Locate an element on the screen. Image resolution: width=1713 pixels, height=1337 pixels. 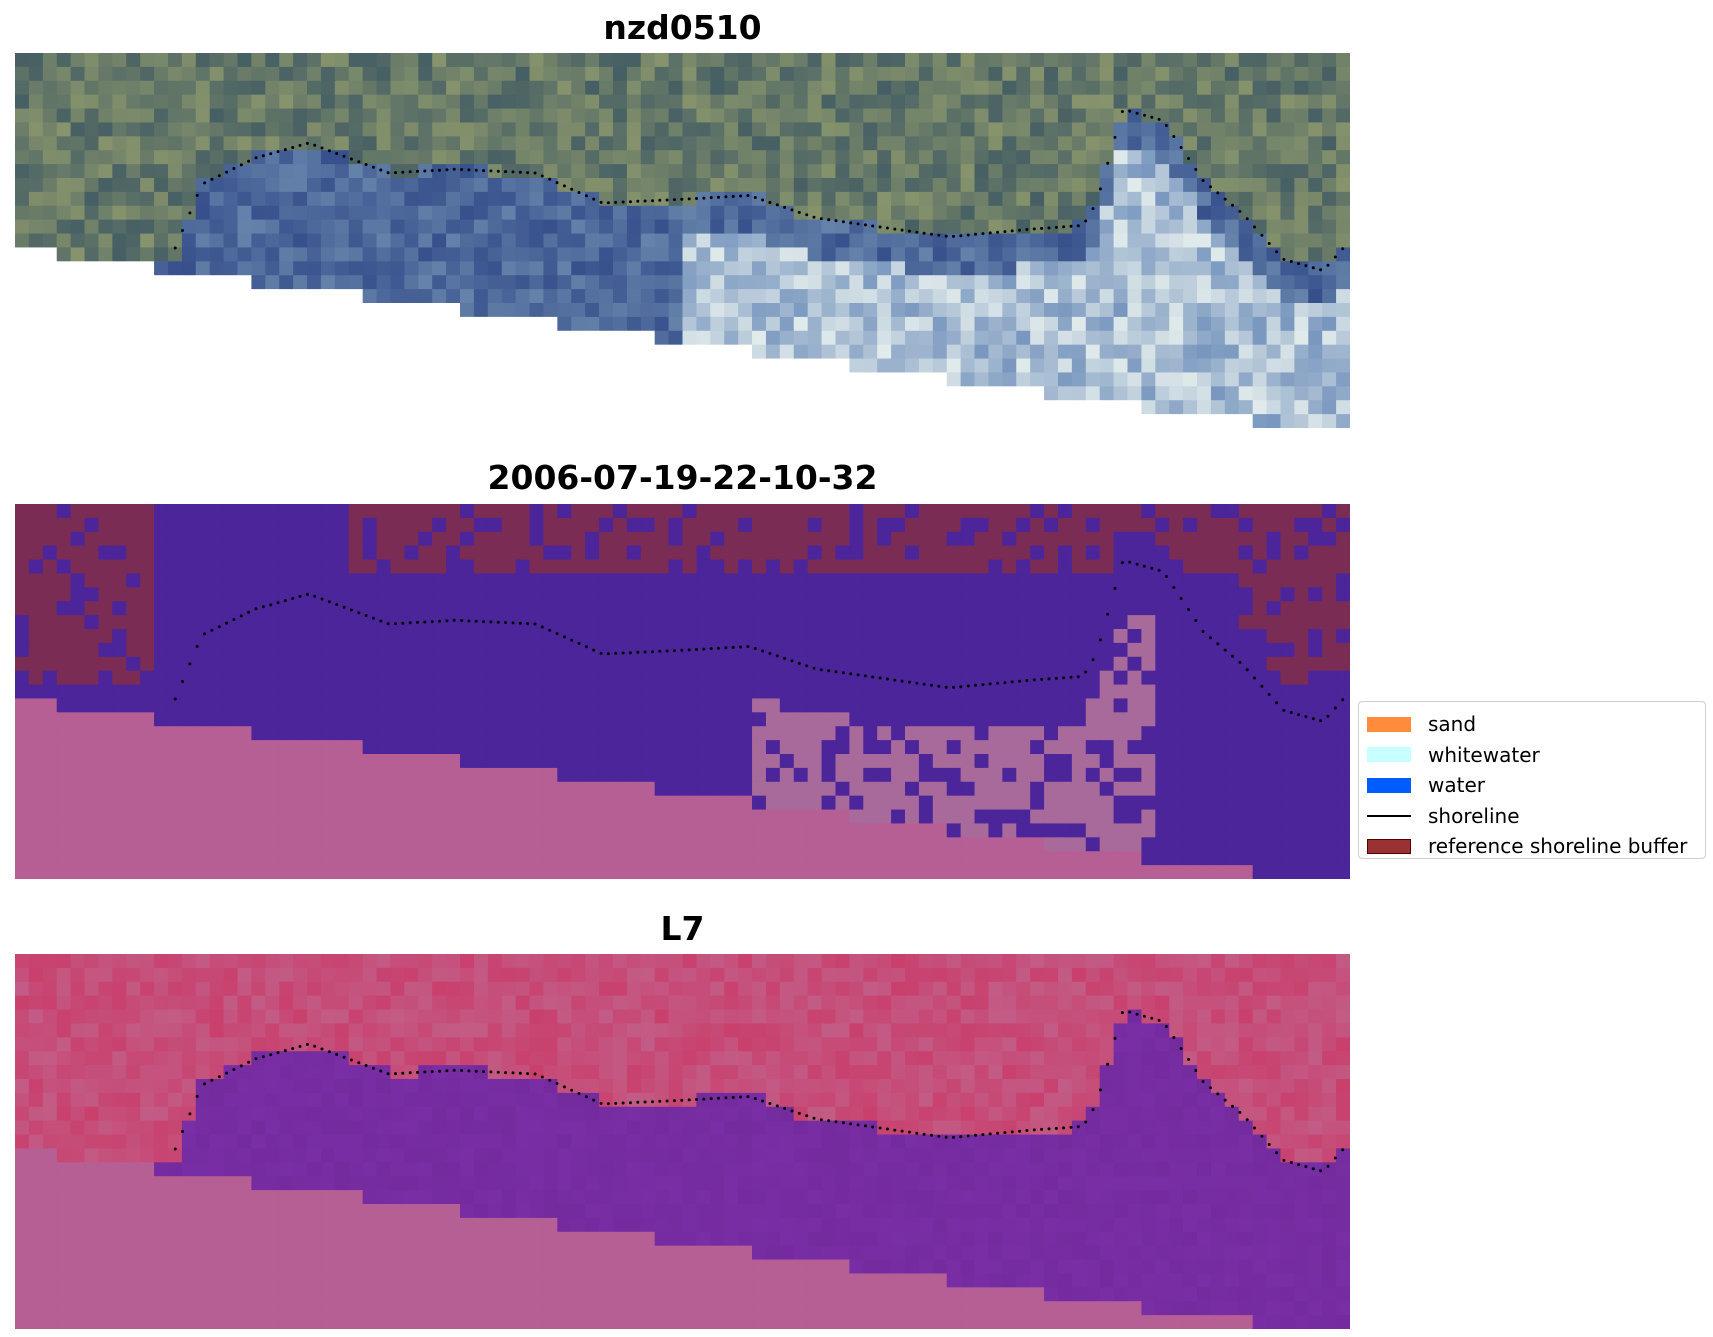
legend-item-shoreline: shoreline is located at coordinates (1532, 816).